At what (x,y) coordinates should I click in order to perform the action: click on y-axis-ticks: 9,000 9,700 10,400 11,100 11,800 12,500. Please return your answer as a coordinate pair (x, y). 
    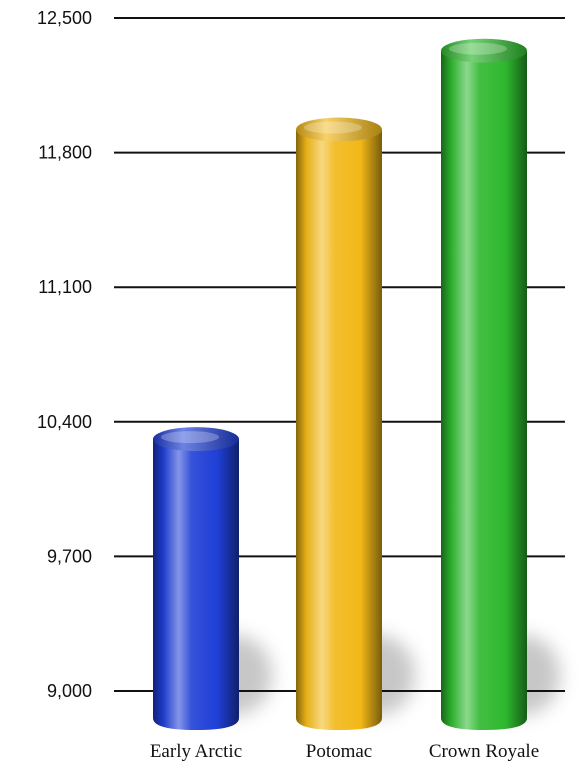
    Looking at the image, I should click on (64, 354).